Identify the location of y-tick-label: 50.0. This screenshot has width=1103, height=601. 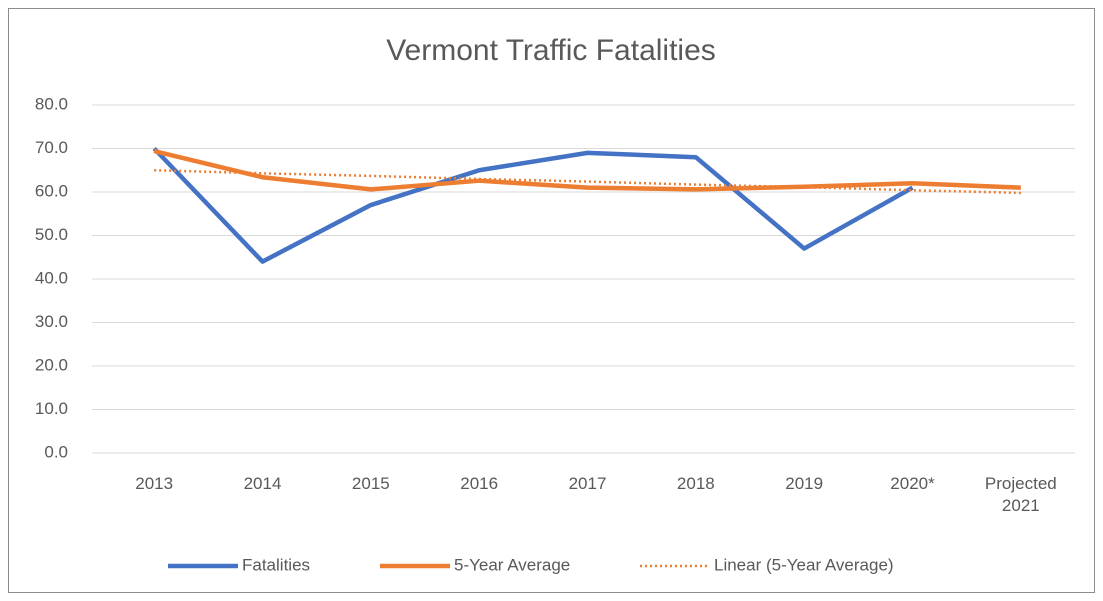
(51, 234).